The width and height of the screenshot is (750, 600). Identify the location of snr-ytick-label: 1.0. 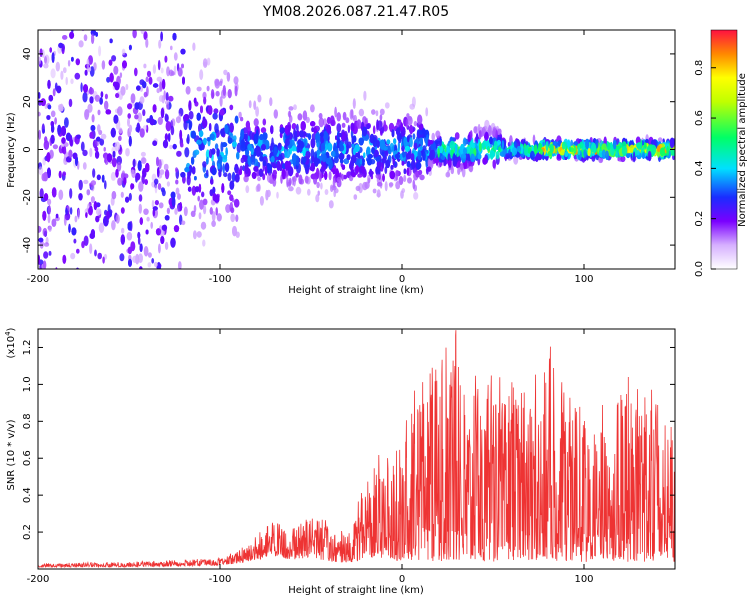
(27, 384).